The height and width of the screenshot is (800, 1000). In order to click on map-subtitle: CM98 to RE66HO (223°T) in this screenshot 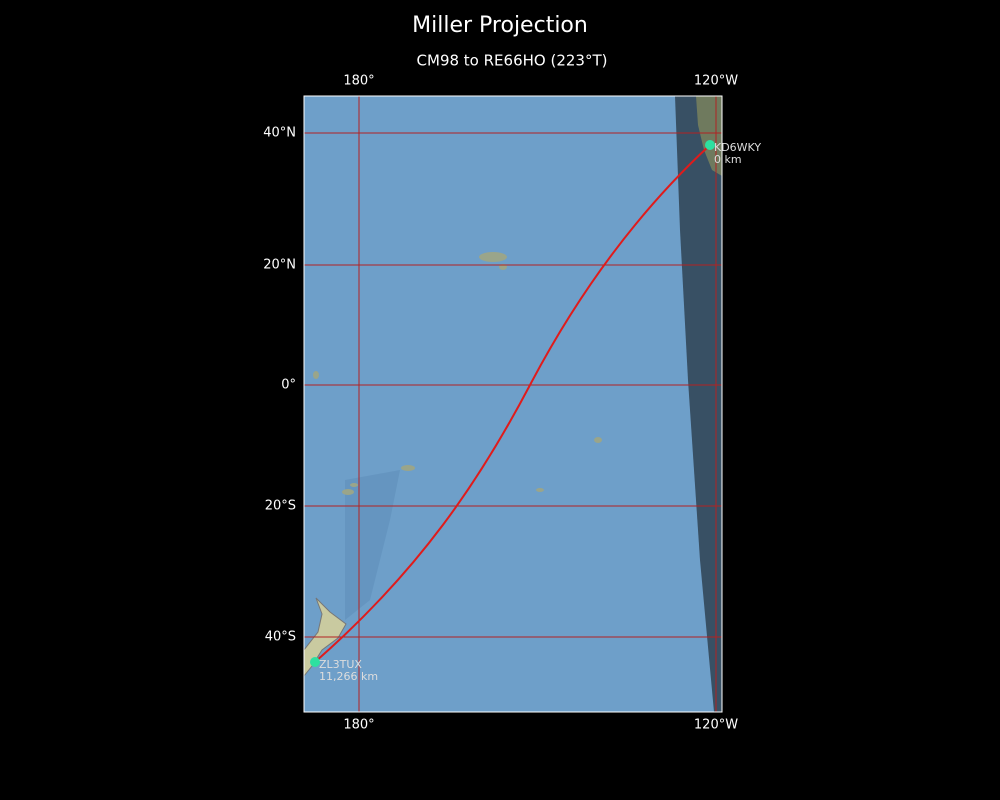, I will do `click(512, 61)`.